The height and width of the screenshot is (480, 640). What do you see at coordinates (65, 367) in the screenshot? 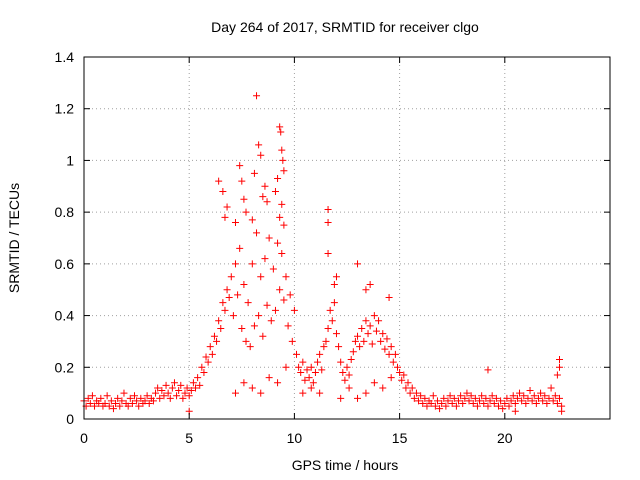
I see `y-tick-label: 0.2` at bounding box center [65, 367].